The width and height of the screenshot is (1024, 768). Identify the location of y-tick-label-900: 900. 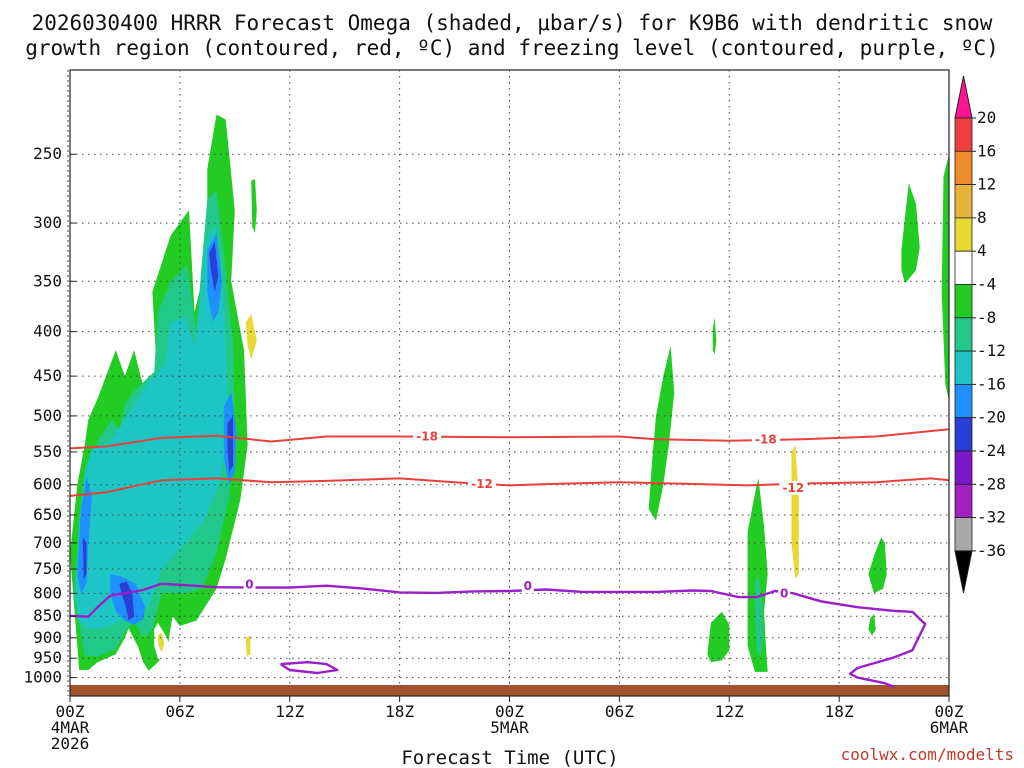
(47, 637).